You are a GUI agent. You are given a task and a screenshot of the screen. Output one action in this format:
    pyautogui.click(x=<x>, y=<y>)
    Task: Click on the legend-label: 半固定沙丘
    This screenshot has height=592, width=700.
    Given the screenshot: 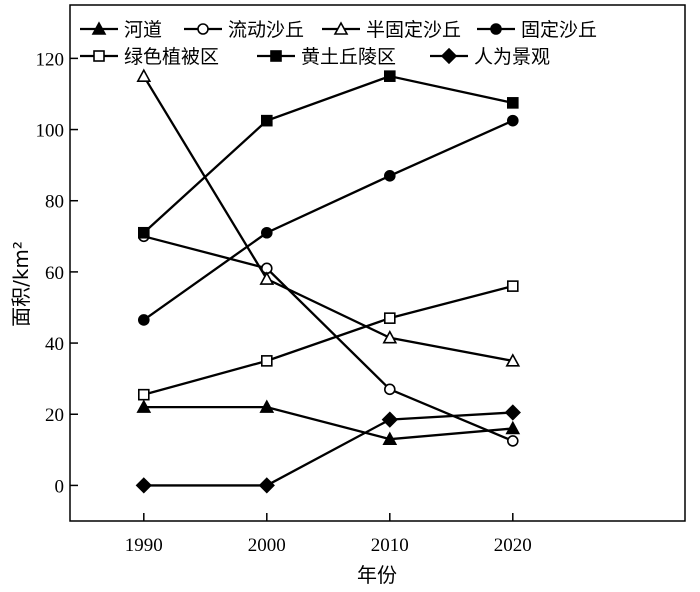 What is the action you would take?
    pyautogui.click(x=413, y=30)
    